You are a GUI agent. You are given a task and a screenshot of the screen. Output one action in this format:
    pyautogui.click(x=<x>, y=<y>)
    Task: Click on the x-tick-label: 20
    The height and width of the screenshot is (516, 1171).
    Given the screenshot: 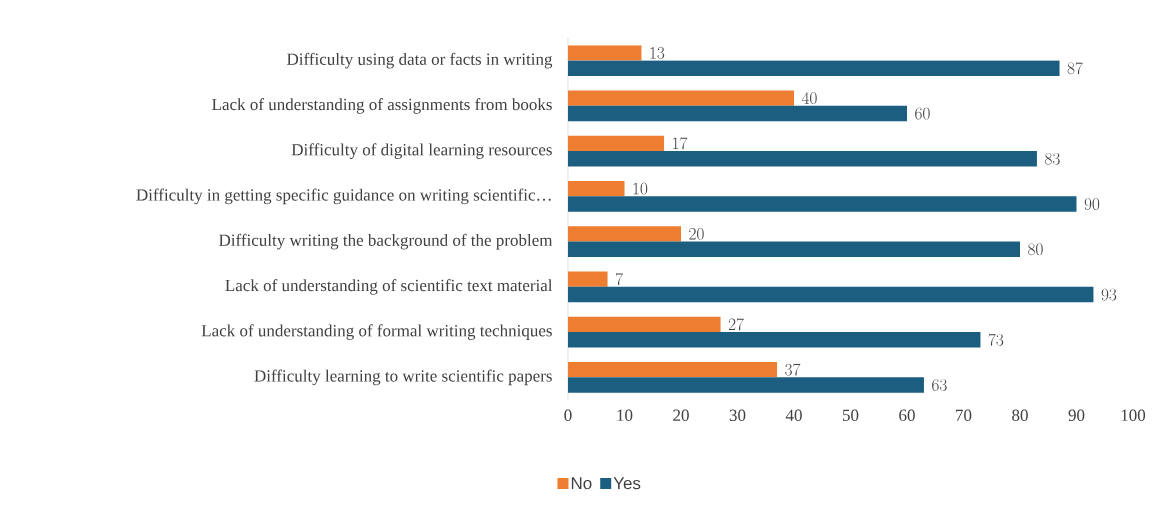 What is the action you would take?
    pyautogui.click(x=681, y=415)
    